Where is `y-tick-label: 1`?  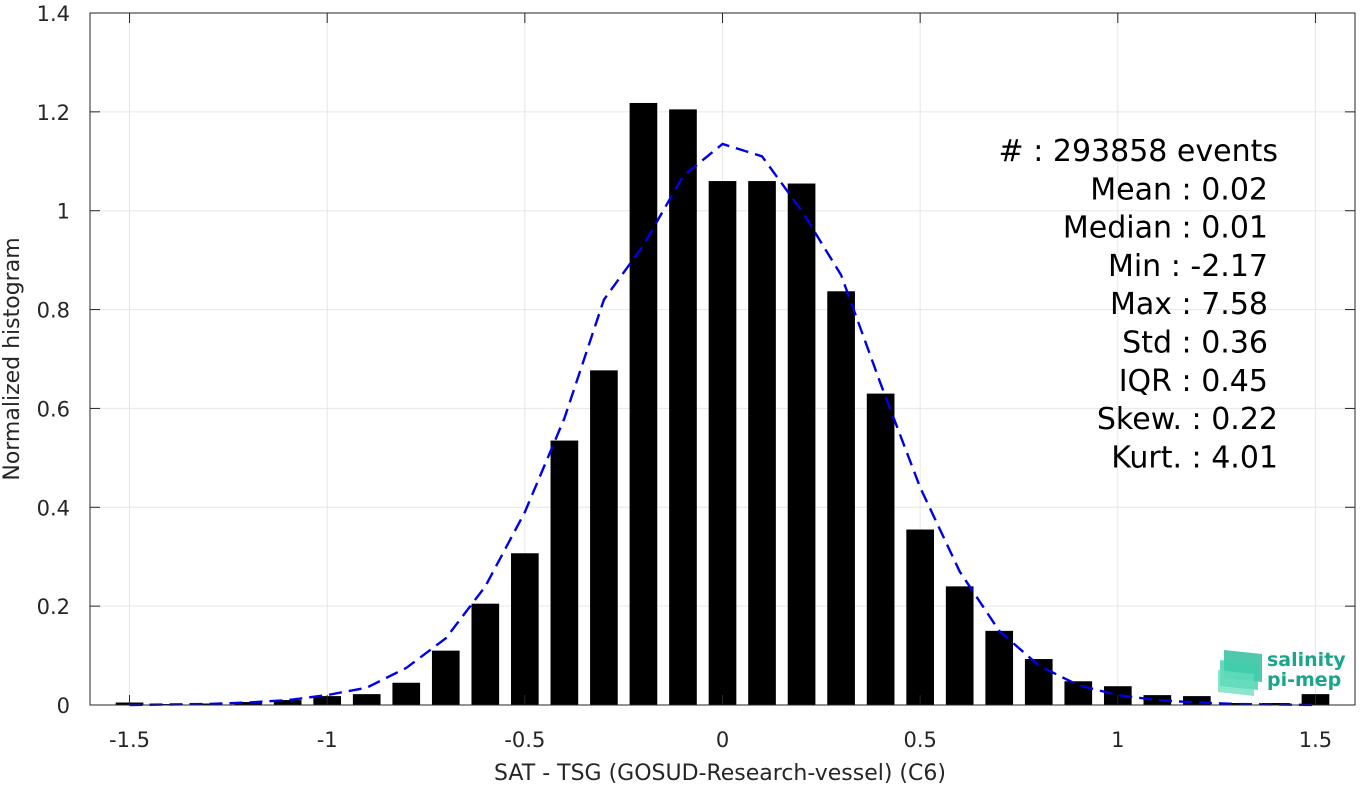
y-tick-label: 1 is located at coordinates (63, 212).